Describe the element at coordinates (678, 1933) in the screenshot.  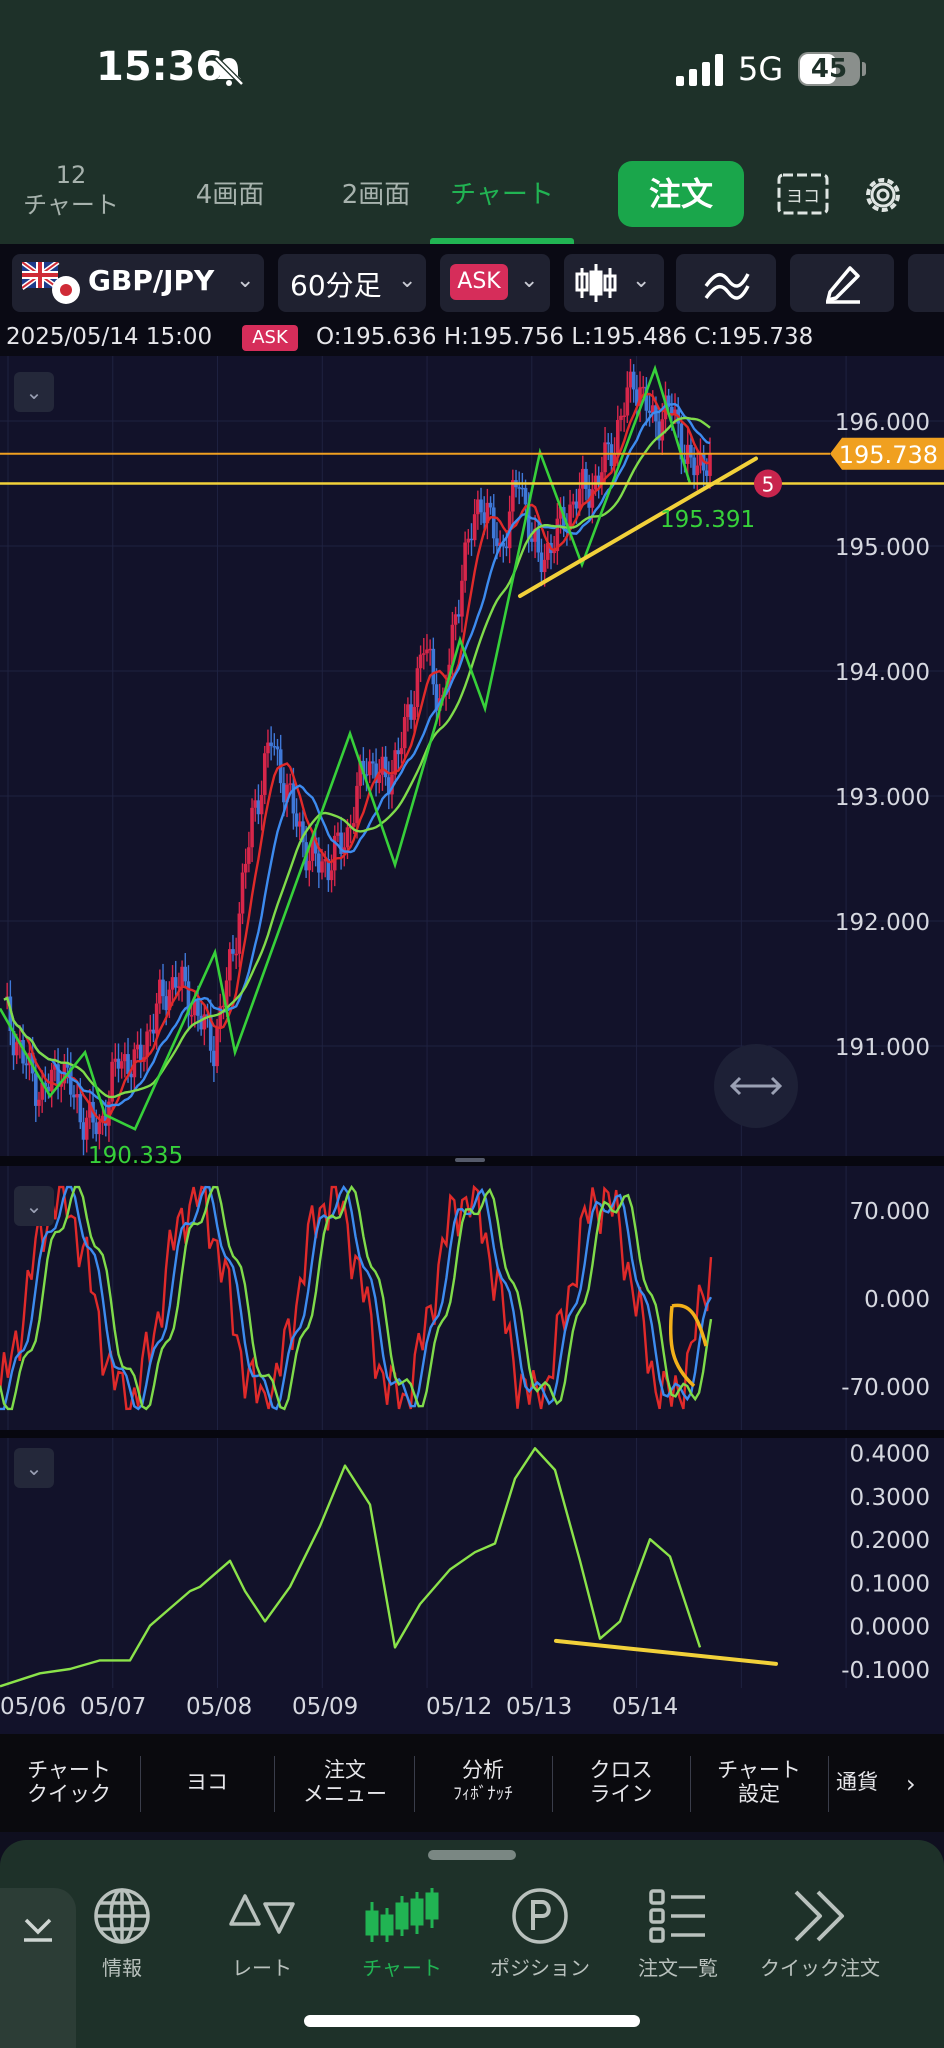
I see `nav-orders: 注文一覧` at that location.